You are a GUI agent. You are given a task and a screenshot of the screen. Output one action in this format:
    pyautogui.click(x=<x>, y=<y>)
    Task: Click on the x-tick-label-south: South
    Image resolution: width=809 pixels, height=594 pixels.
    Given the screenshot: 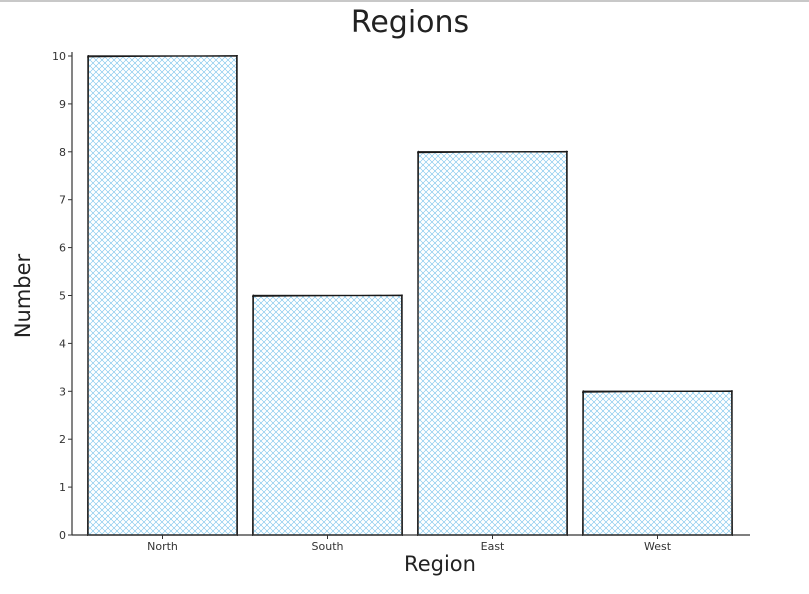 What is the action you would take?
    pyautogui.click(x=328, y=546)
    